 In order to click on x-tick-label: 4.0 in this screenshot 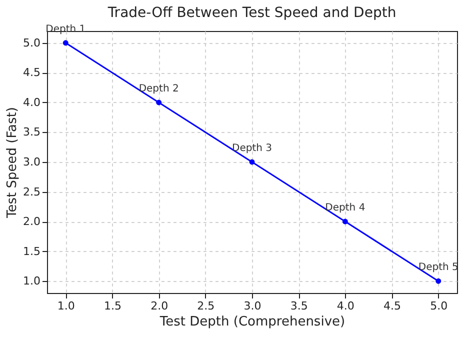, I will do `click(345, 306)`.